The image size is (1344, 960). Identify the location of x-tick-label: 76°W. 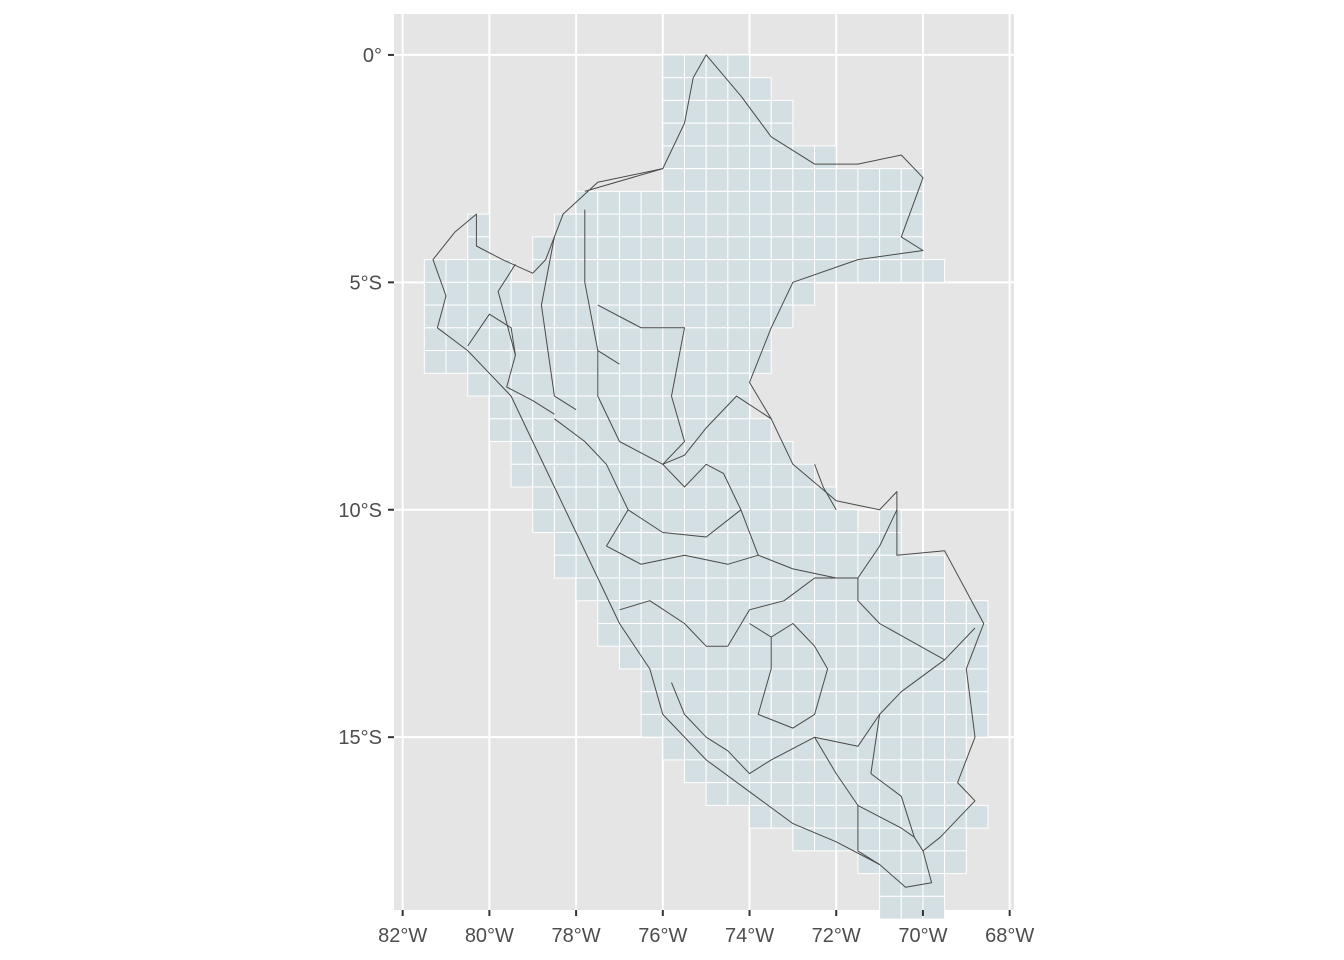
(662, 936).